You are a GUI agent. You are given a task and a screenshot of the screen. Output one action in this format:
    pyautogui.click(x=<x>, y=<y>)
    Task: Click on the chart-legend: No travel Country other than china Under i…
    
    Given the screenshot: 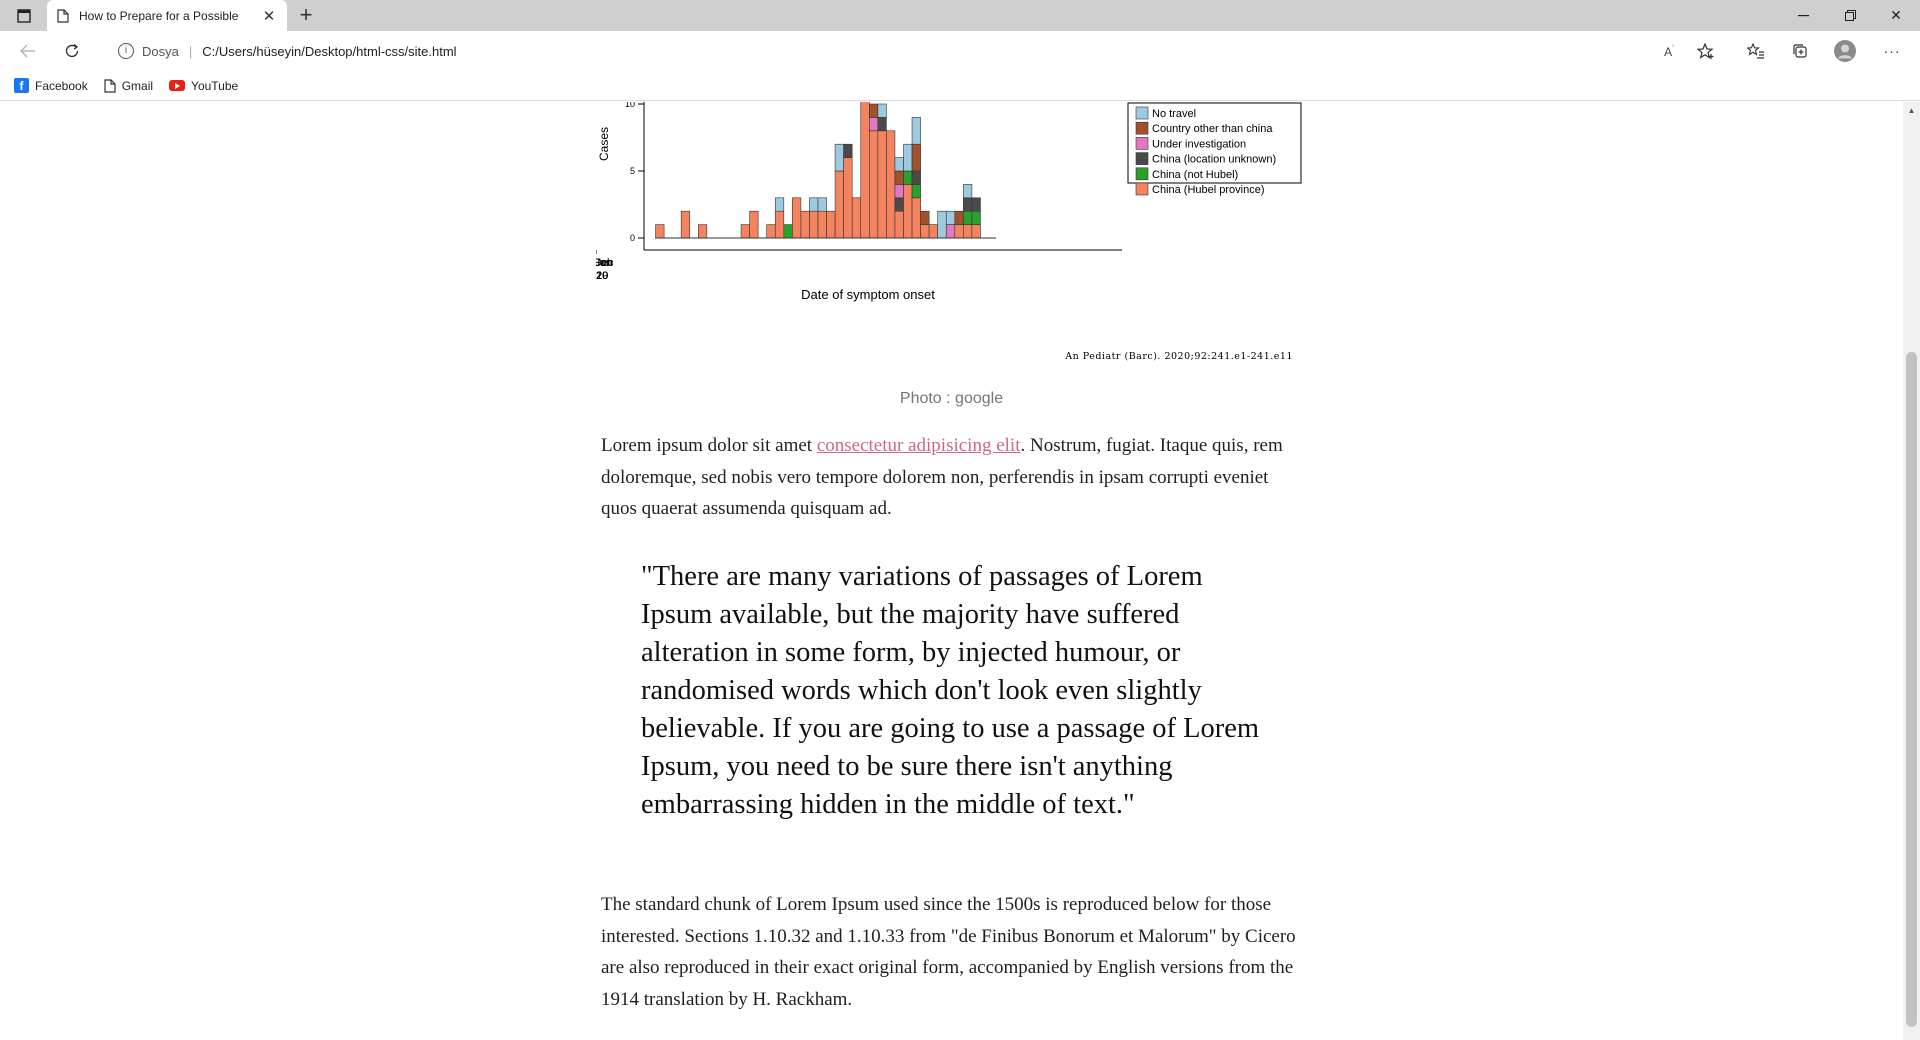 What is the action you would take?
    pyautogui.click(x=1214, y=149)
    